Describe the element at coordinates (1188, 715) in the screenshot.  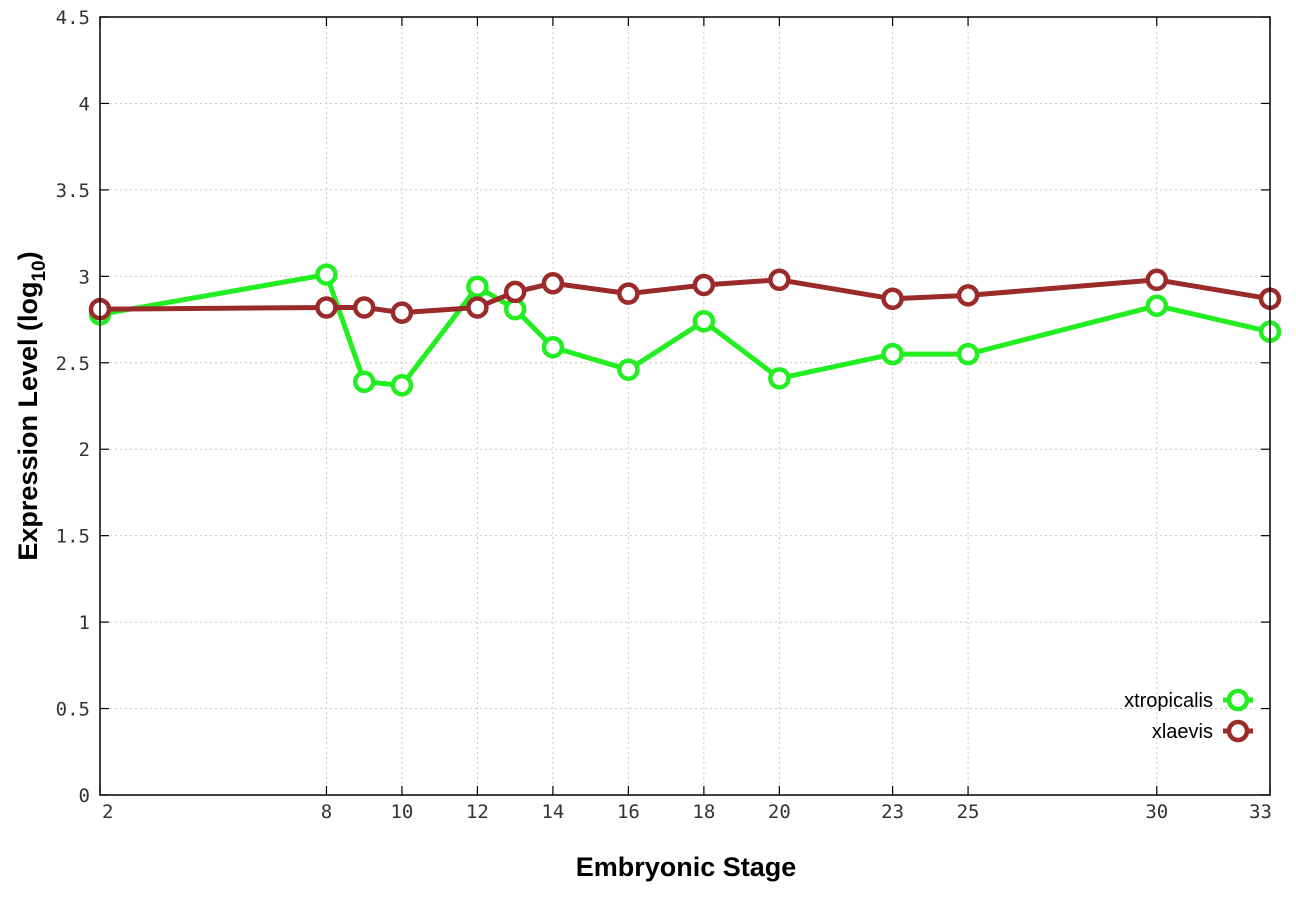
I see `legend: xtropicalis xlaevis` at that location.